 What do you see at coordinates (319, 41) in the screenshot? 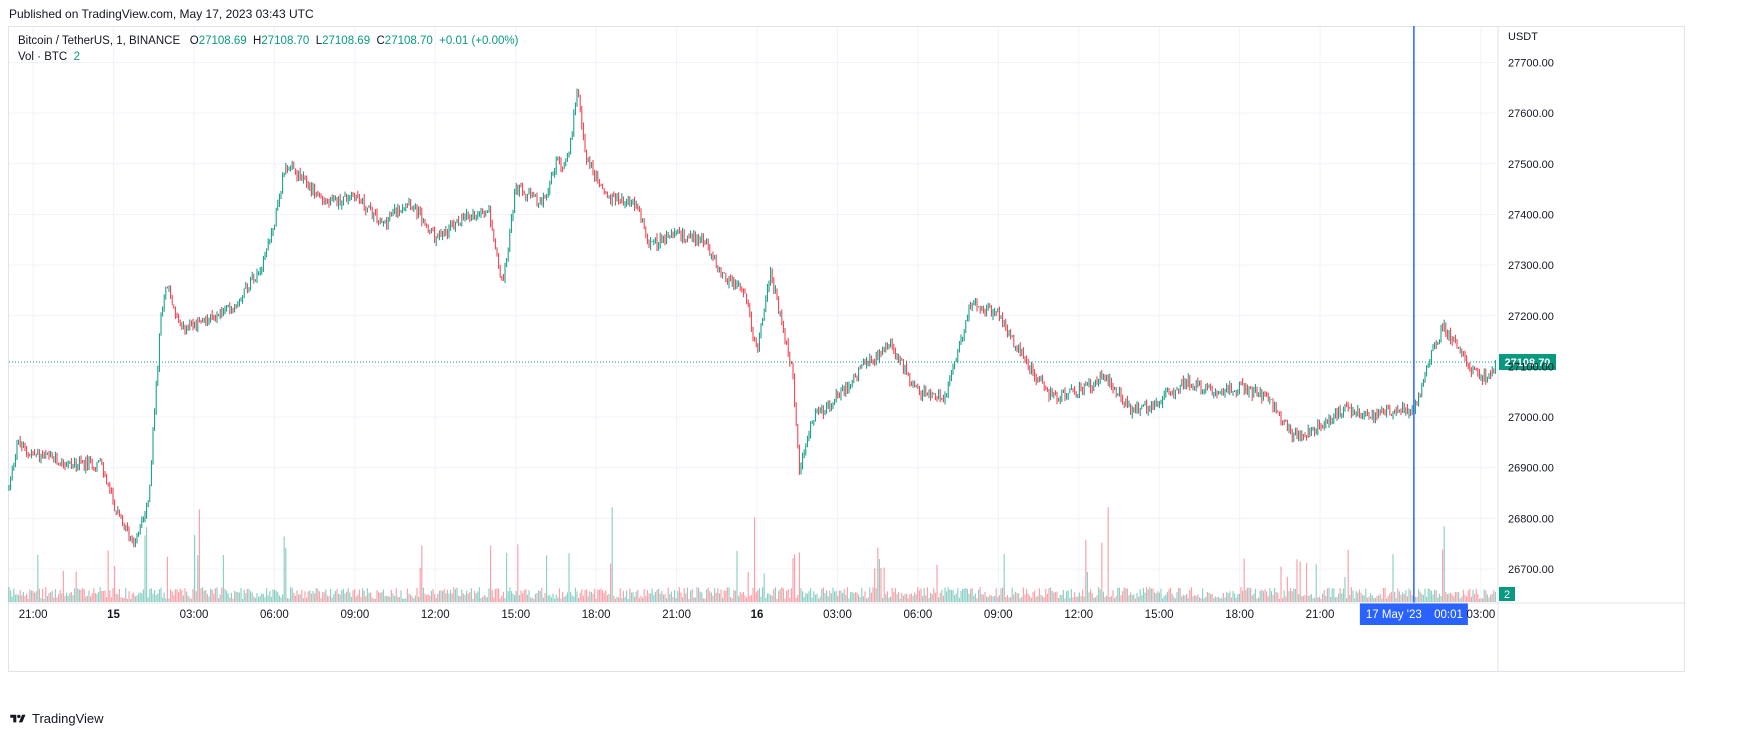
I see `low-label: L` at bounding box center [319, 41].